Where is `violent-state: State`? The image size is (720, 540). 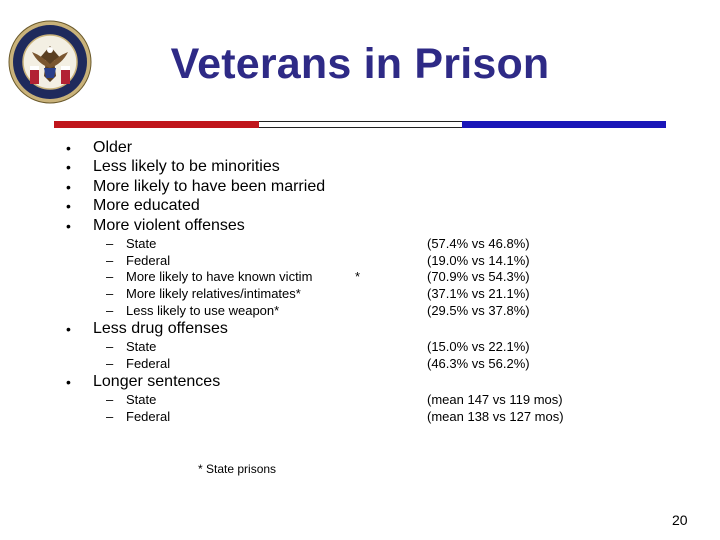
violent-state: State is located at coordinates (141, 243).